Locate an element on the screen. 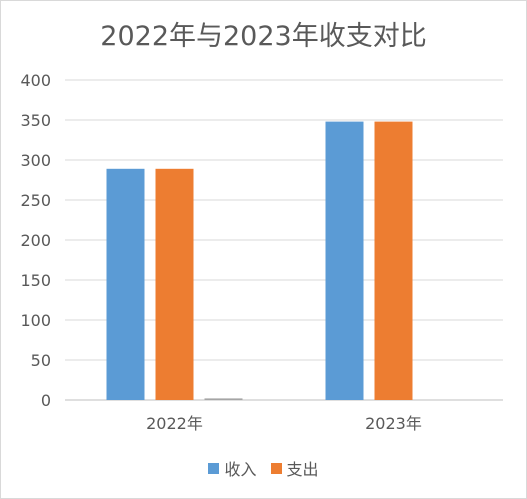 The height and width of the screenshot is (499, 527). legend: 收入 支出 is located at coordinates (263, 468).